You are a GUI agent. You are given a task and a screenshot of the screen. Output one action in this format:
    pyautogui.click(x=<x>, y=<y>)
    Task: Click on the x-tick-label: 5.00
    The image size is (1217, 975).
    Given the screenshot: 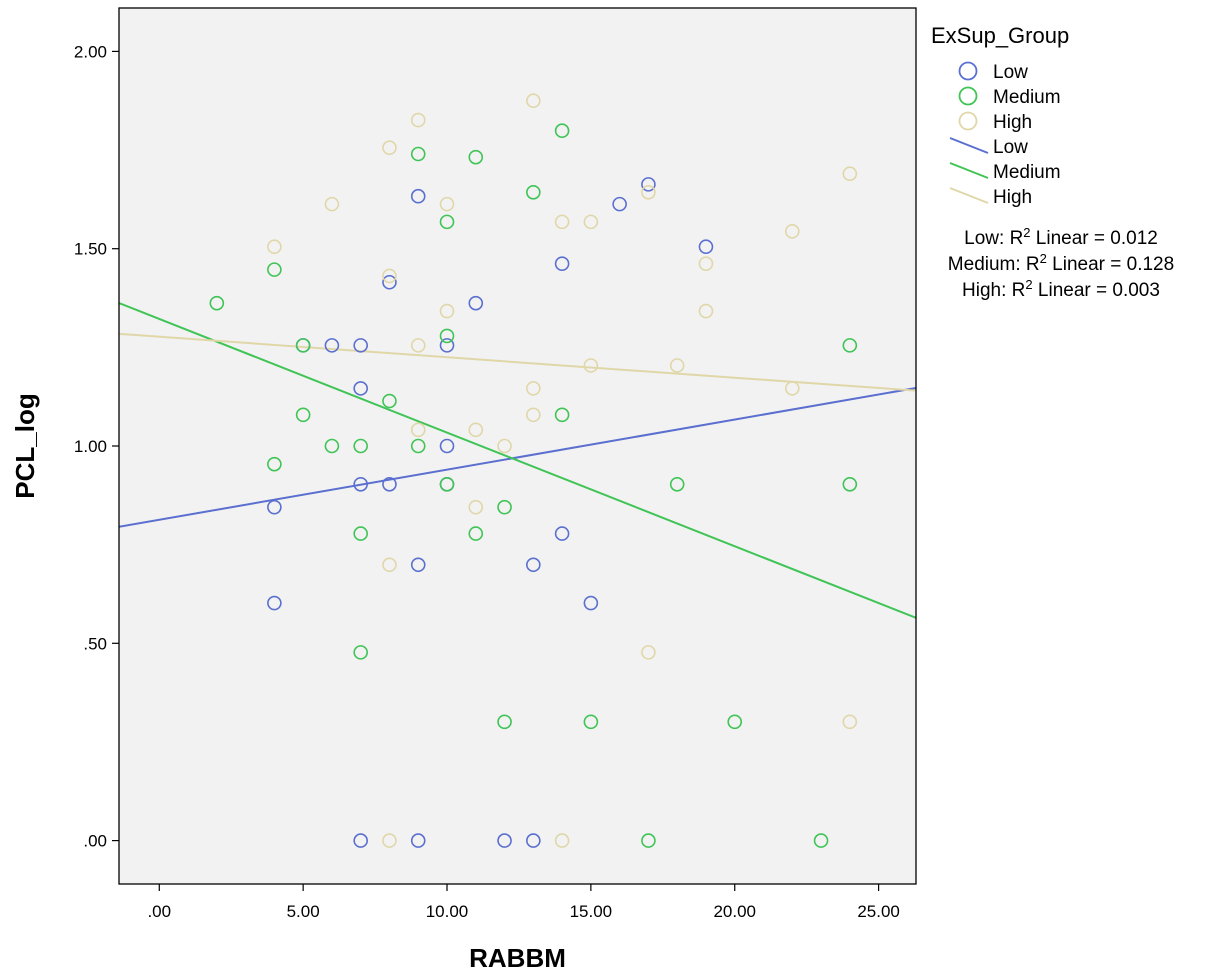 What is the action you would take?
    pyautogui.click(x=303, y=911)
    